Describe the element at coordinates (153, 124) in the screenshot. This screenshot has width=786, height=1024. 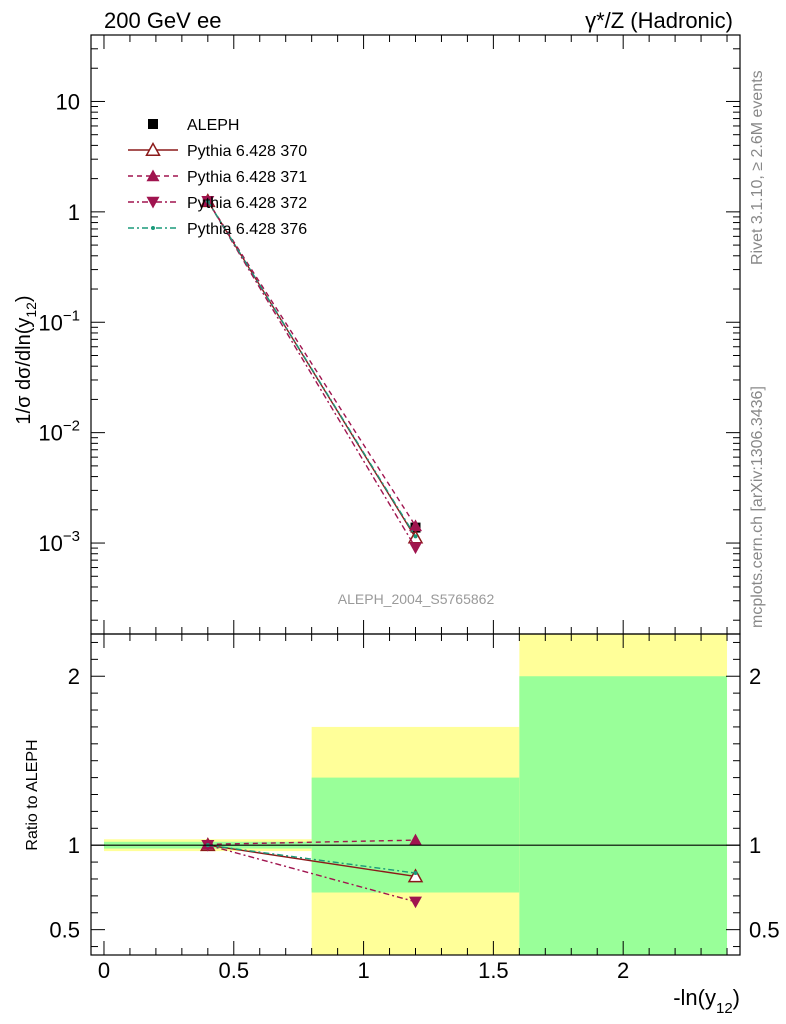
I see `legend-marker-data` at that location.